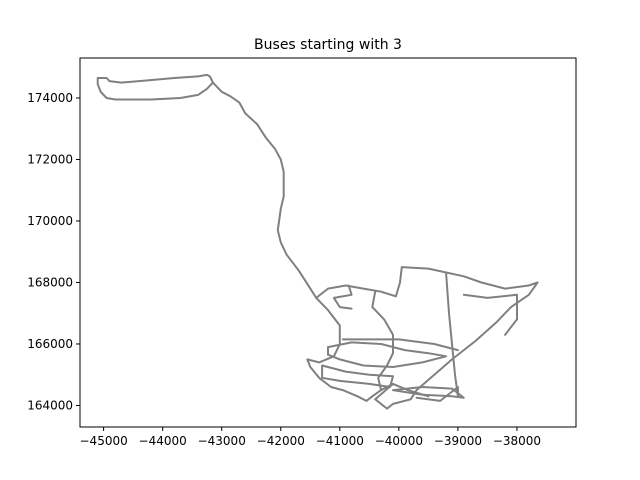 This screenshot has height=480, width=640. What do you see at coordinates (50, 282) in the screenshot?
I see `y-tick-label: 168000` at bounding box center [50, 282].